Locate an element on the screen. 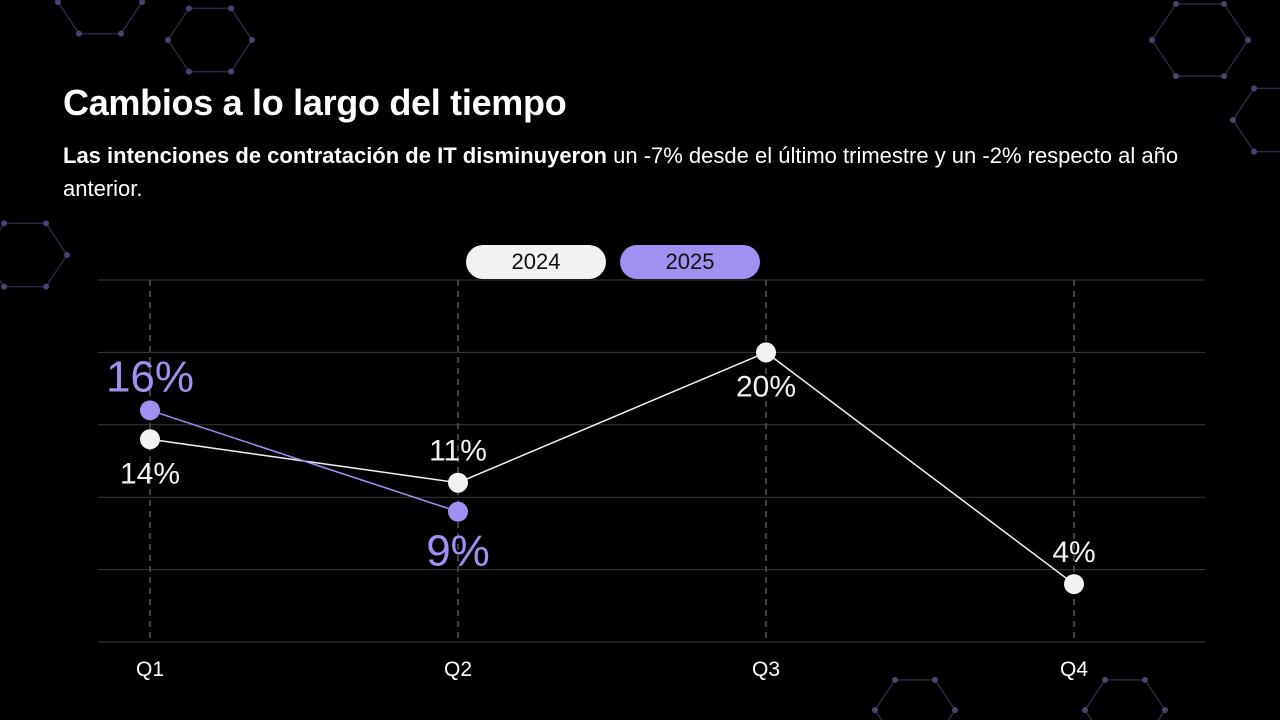 Image resolution: width=1280 pixels, height=720 pixels. page-title: Cambios a lo largo del tiempo is located at coordinates (315, 102).